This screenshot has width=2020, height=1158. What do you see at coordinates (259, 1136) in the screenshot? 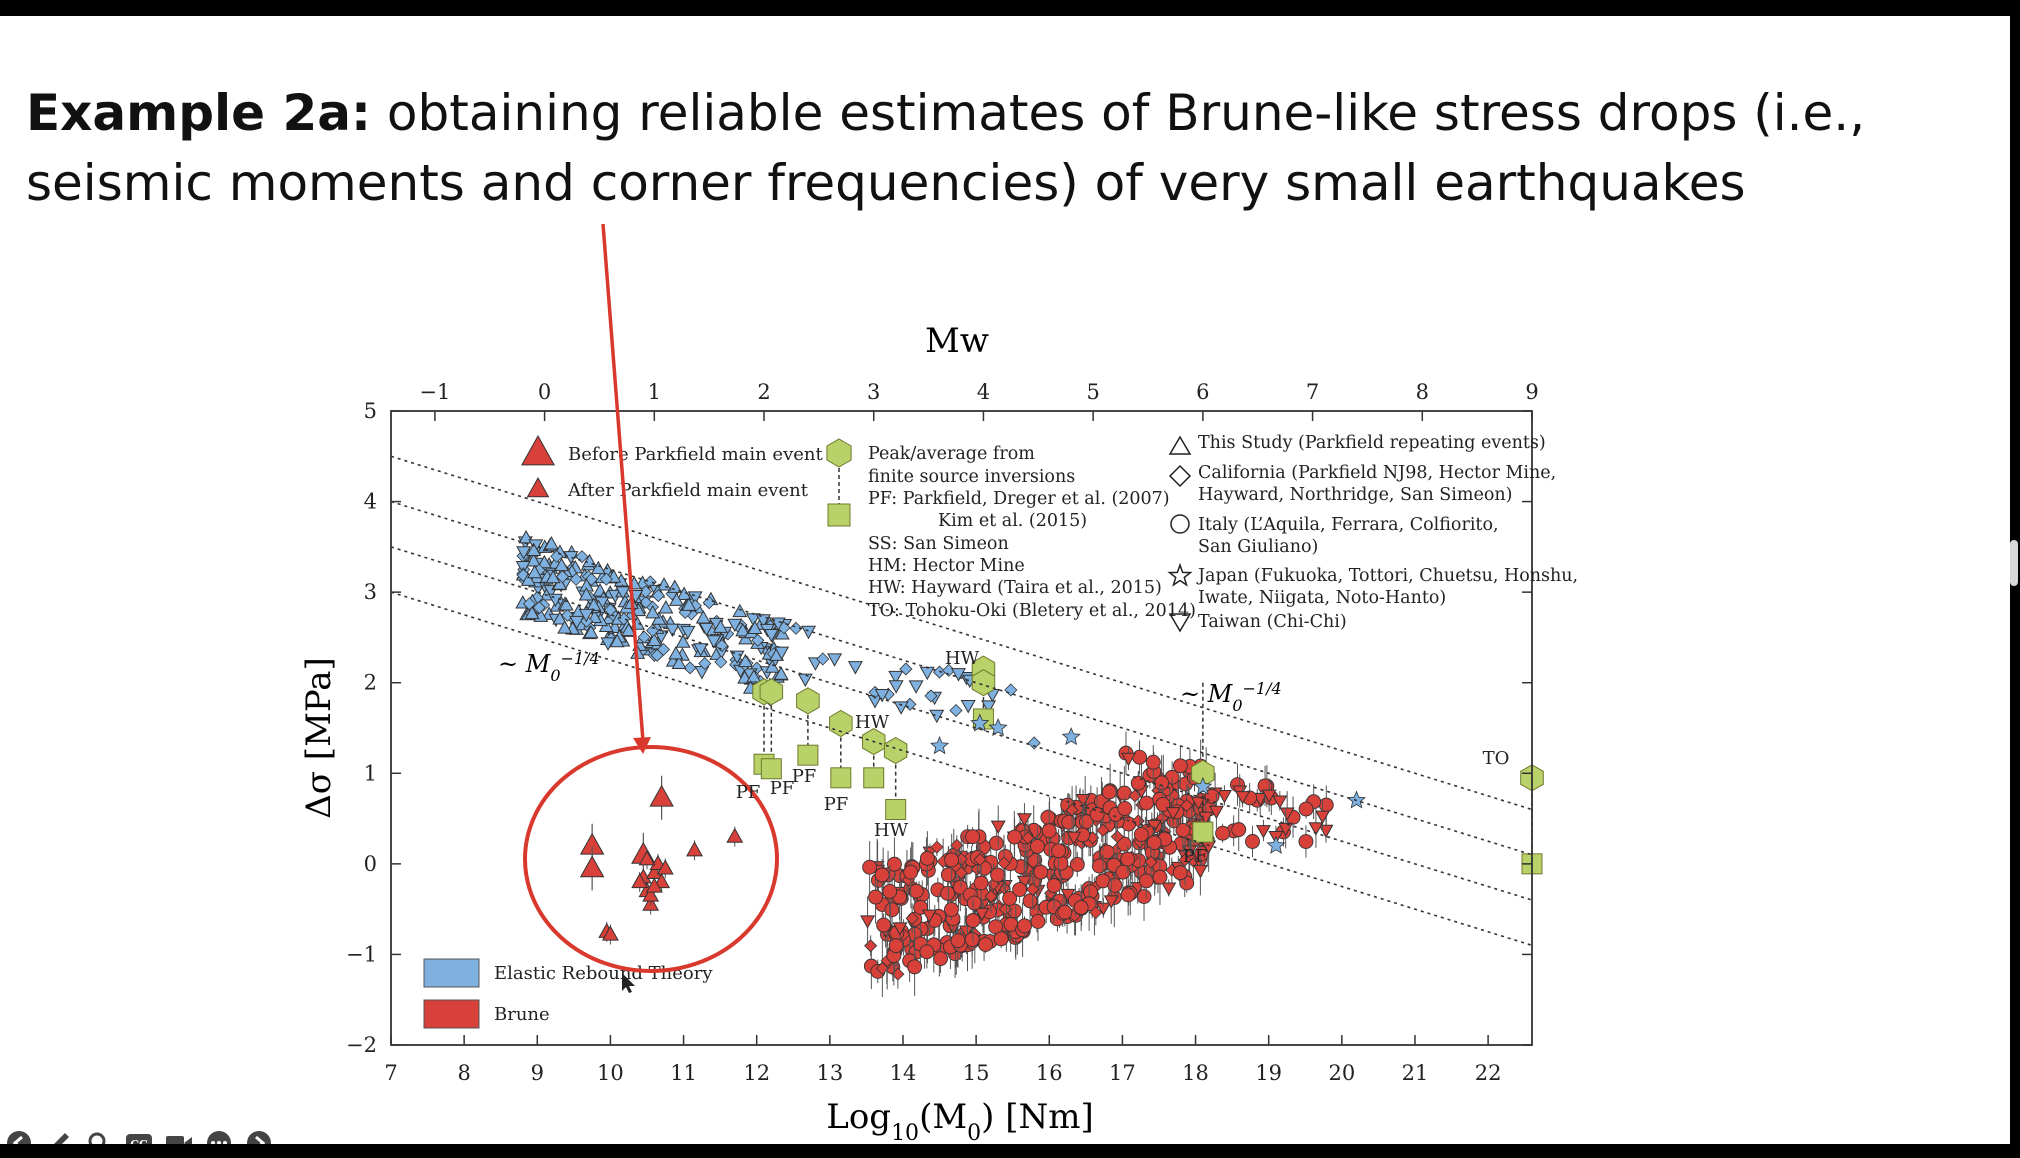
I see `next-slide-button` at bounding box center [259, 1136].